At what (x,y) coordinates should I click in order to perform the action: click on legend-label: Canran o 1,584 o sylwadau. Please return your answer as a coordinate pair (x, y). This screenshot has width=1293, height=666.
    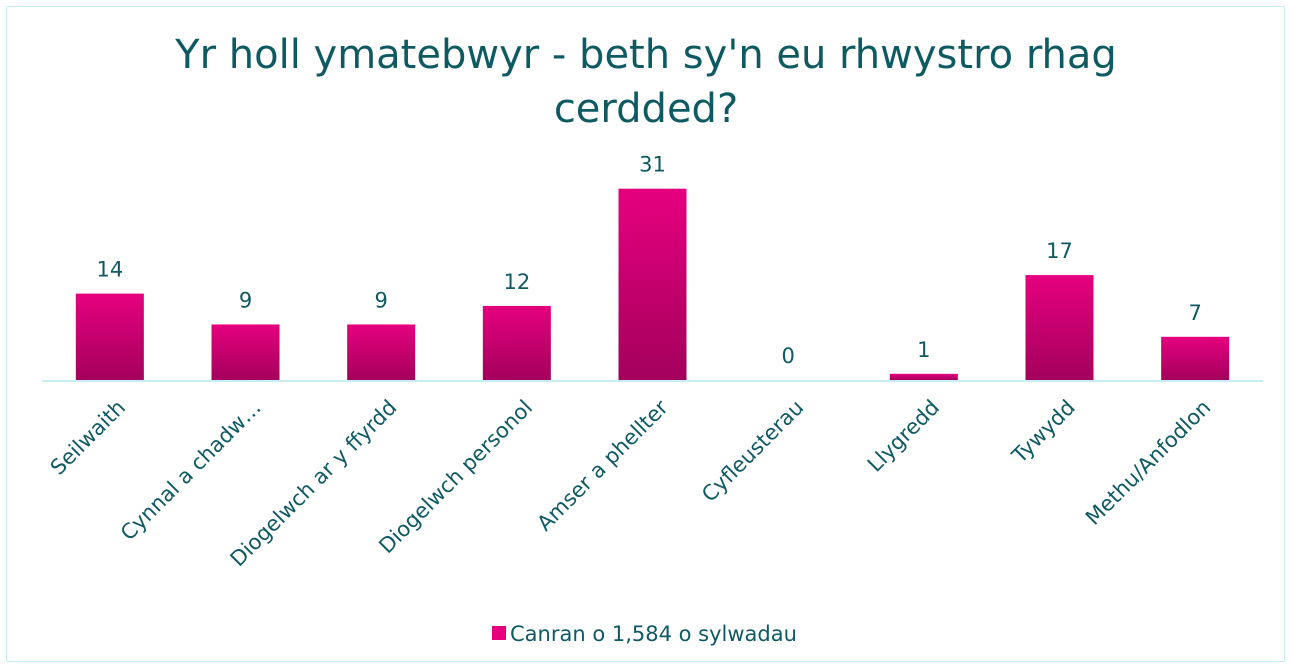
    Looking at the image, I should click on (653, 634).